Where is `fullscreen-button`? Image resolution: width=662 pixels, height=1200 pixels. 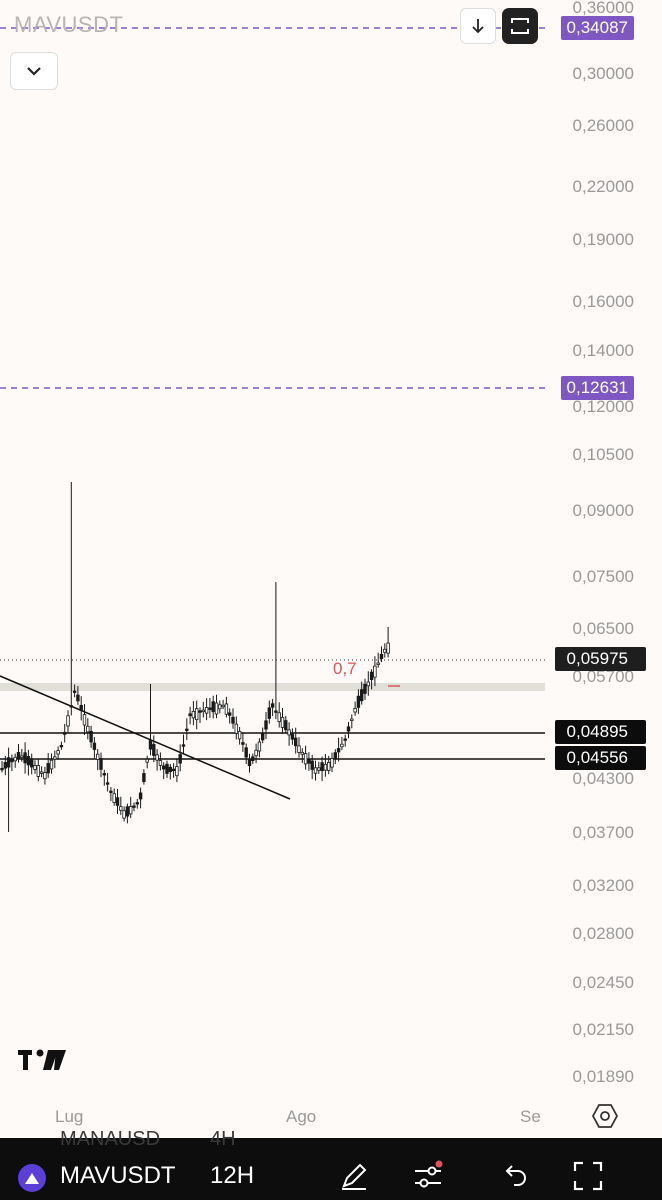
fullscreen-button is located at coordinates (520, 26).